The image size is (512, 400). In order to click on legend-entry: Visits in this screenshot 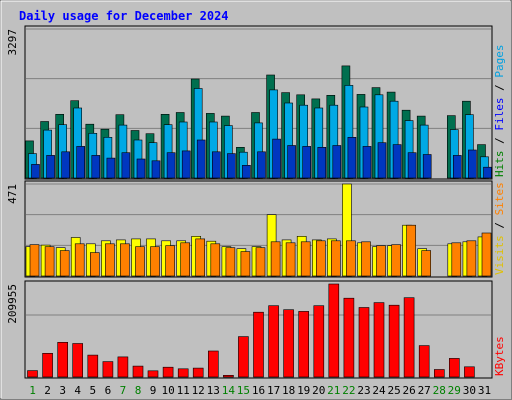, I will do `click(499, 255)`.